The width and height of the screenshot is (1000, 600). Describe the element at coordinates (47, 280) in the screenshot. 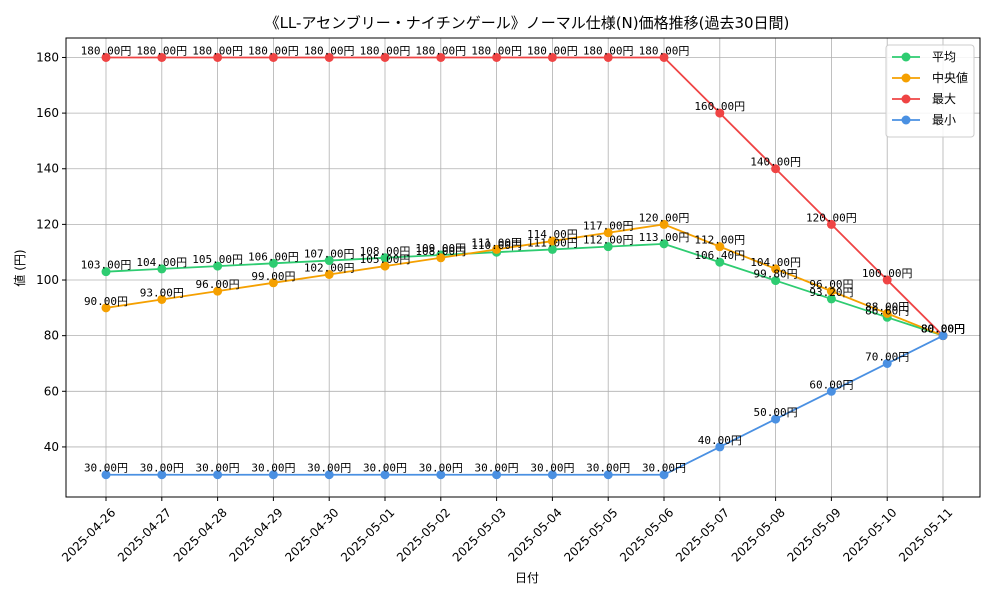

I see `y-tick-label: 100` at that location.